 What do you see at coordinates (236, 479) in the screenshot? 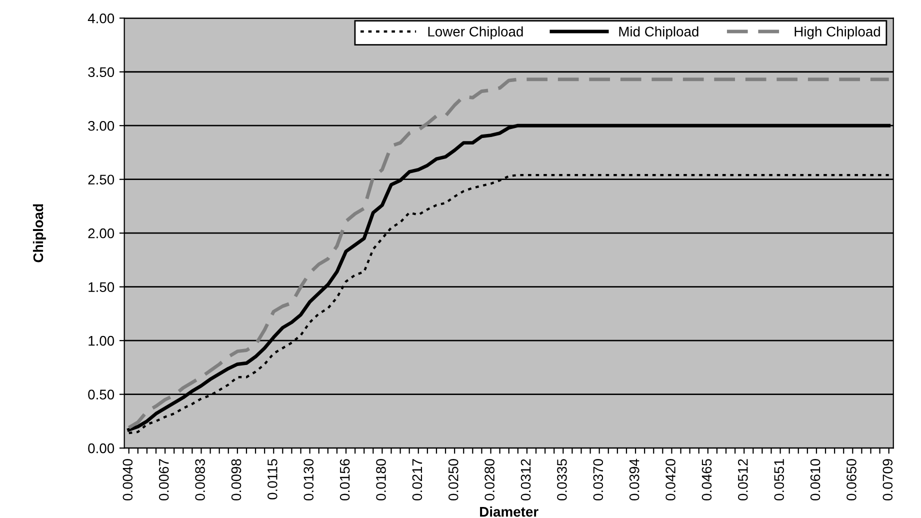
I see `x-tick-label: 0.0098` at bounding box center [236, 479].